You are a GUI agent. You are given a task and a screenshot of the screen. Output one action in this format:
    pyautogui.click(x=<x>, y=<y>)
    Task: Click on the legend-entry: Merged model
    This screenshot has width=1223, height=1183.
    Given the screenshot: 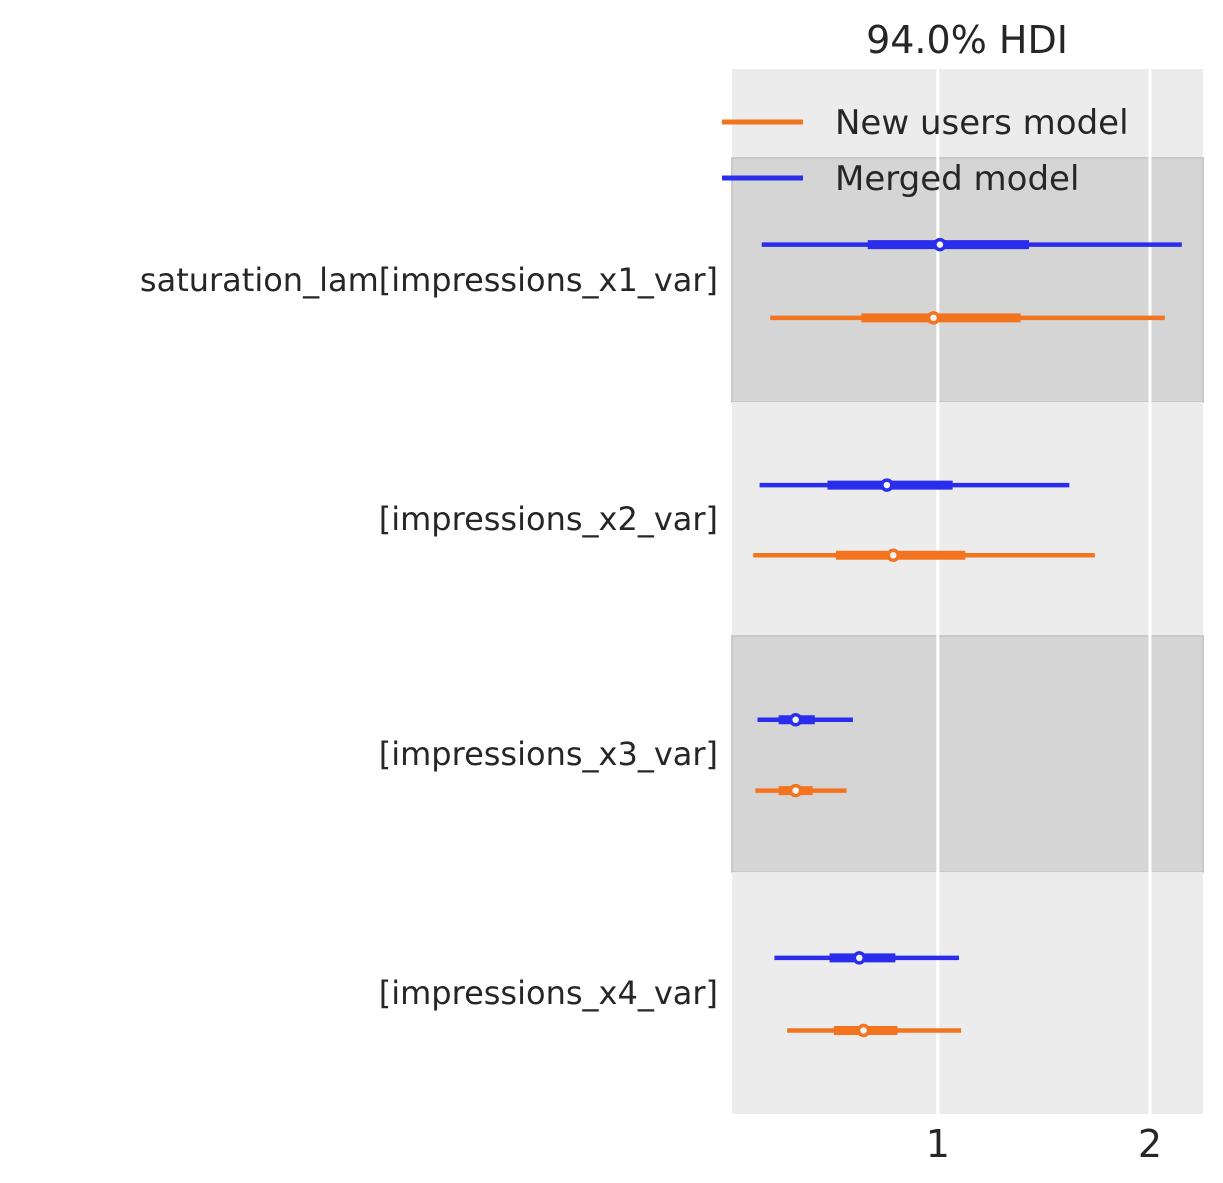 What is the action you would take?
    pyautogui.click(x=900, y=179)
    